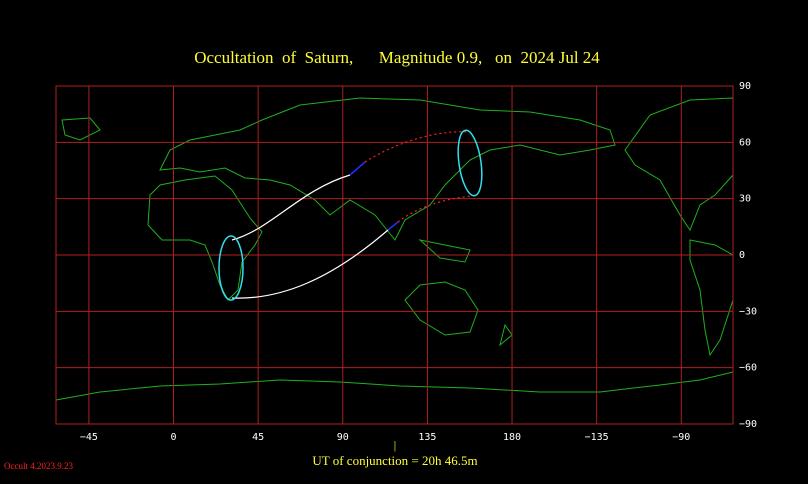  I want to click on x-tick-label: −90, so click(681, 437).